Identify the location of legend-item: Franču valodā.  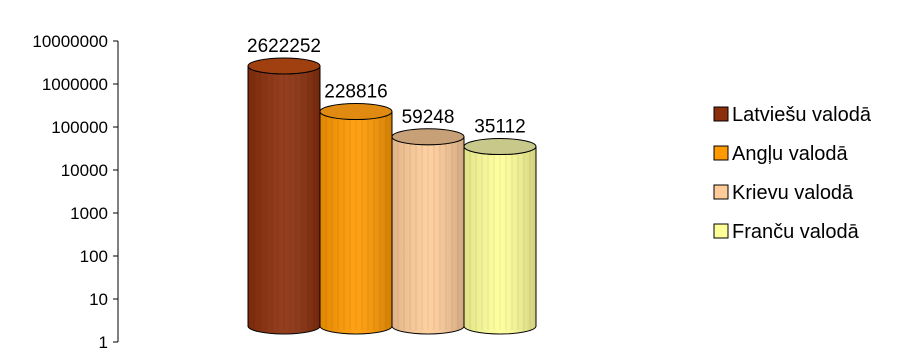
(786, 232).